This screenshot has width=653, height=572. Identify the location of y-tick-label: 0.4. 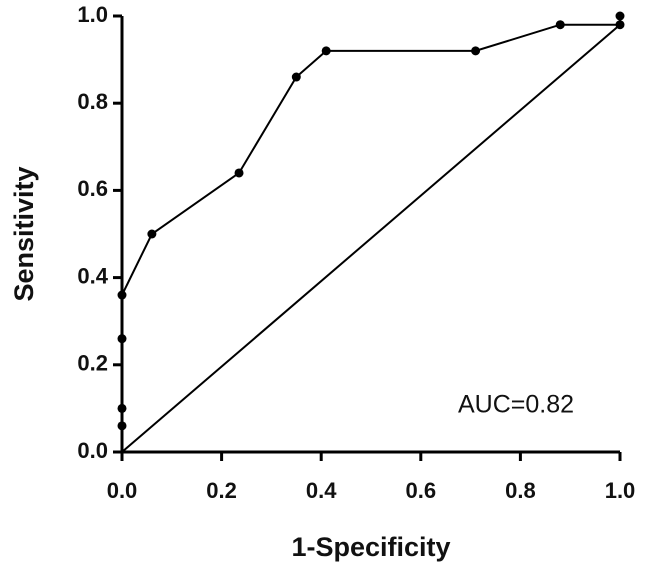
(92, 275).